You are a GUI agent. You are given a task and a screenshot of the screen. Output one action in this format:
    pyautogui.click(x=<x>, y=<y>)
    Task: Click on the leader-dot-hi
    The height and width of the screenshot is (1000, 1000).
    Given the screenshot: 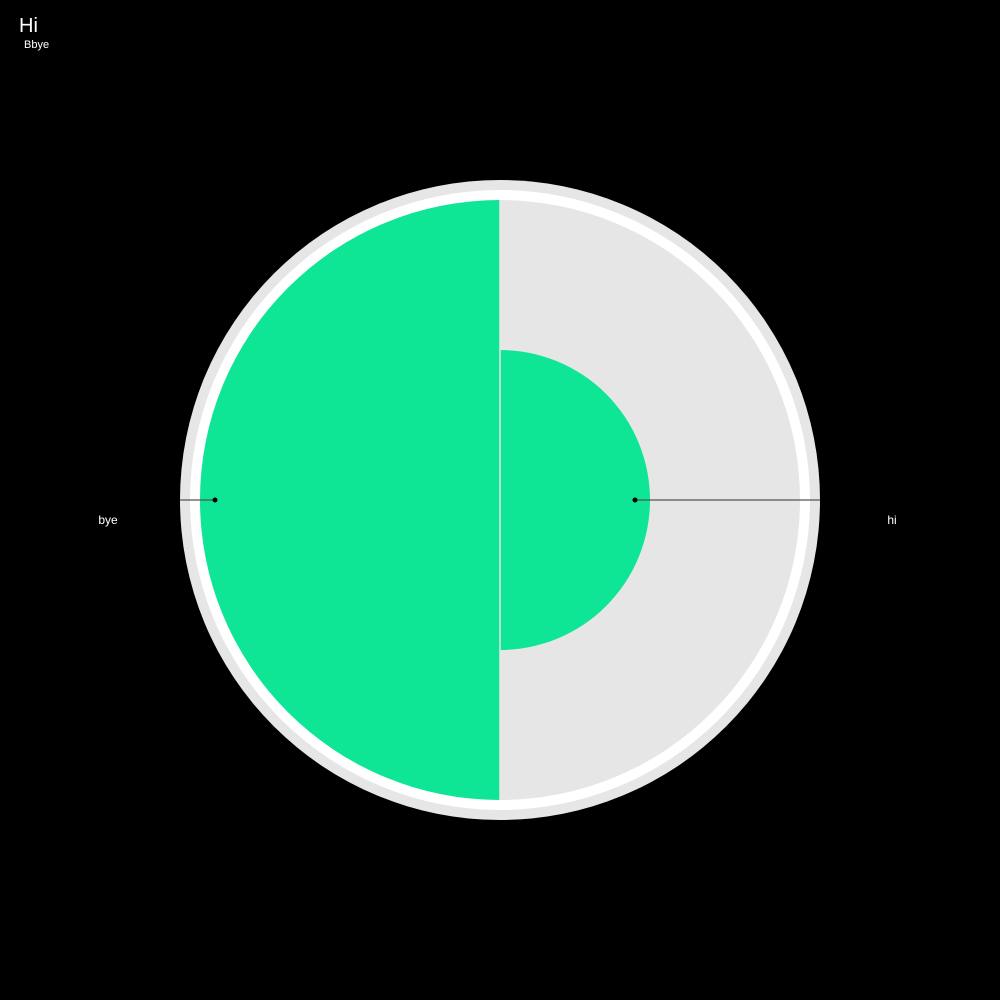 What is the action you would take?
    pyautogui.click(x=635, y=500)
    